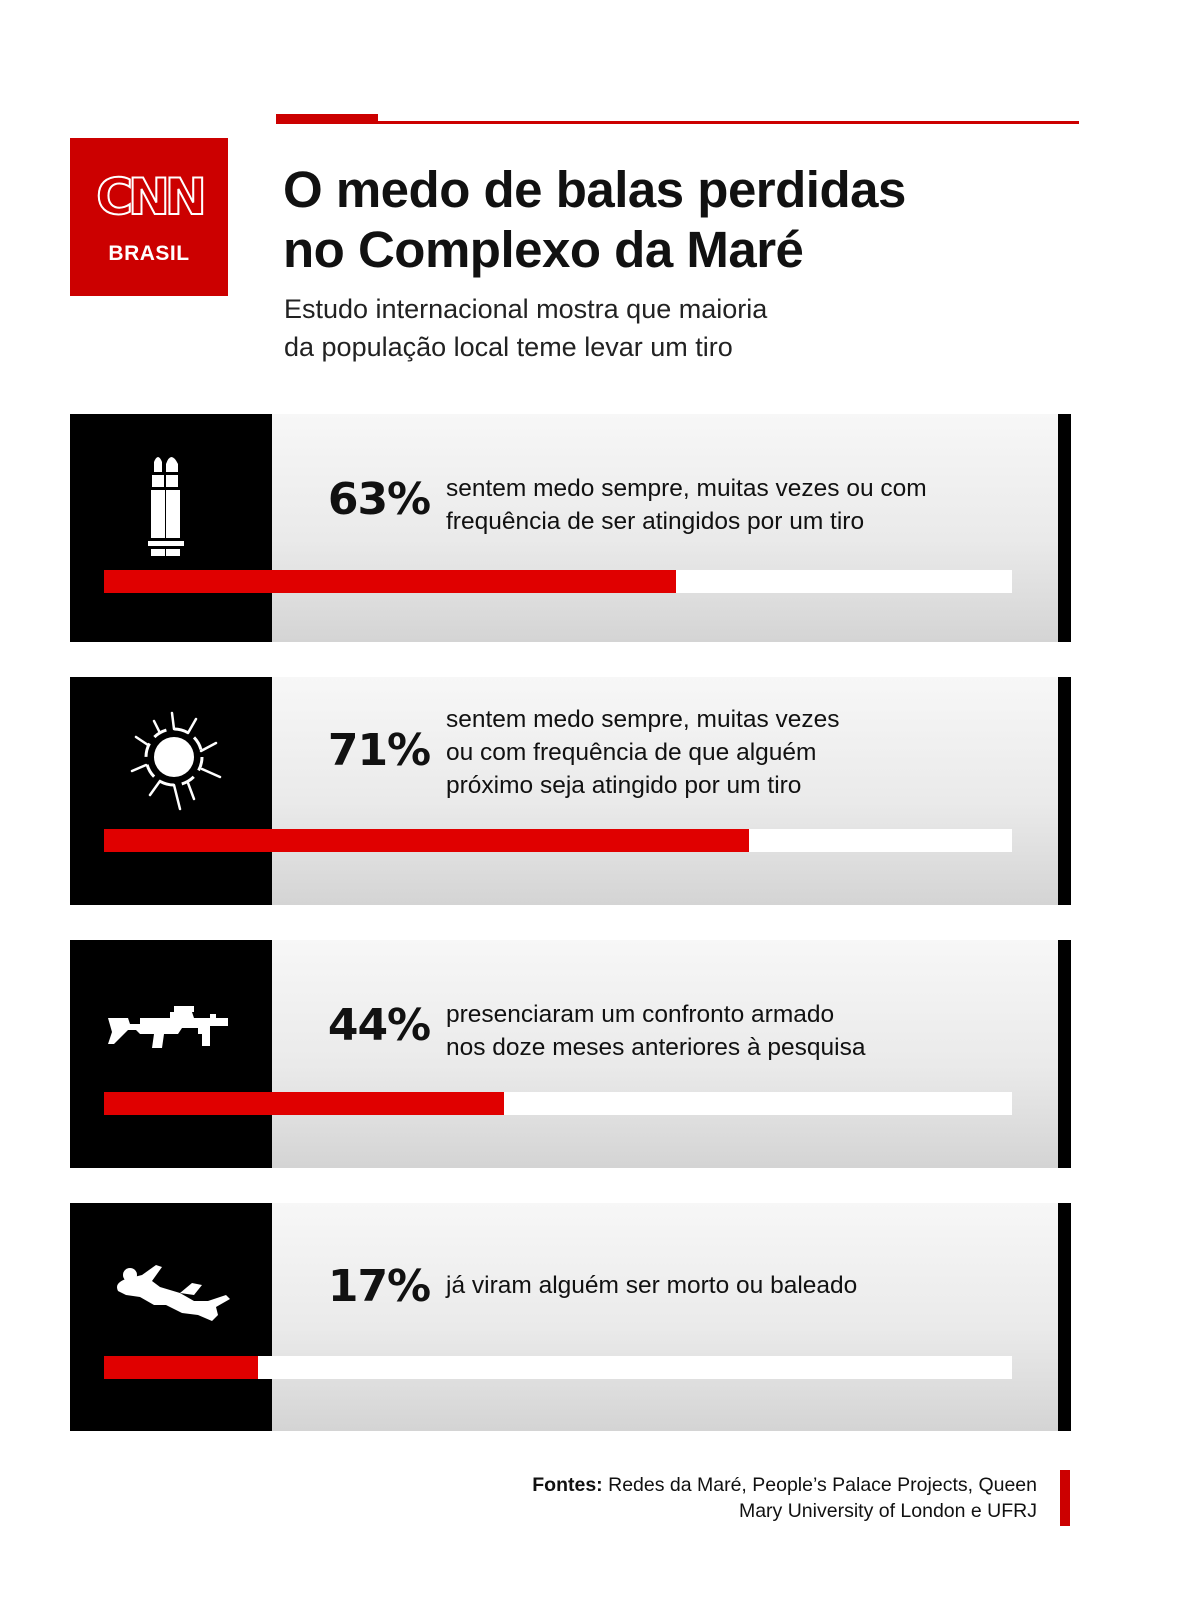  Describe the element at coordinates (166, 506) in the screenshot. I see `bullet-icon` at that location.